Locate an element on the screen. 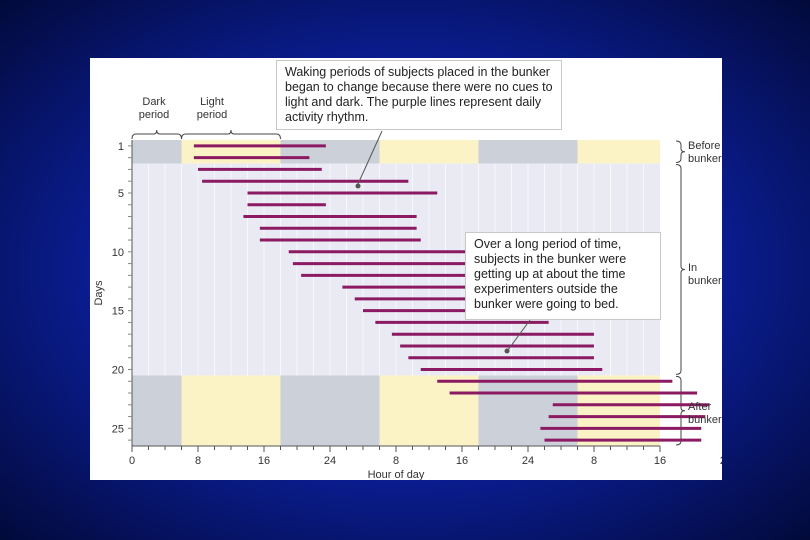 The width and height of the screenshot is (810, 540). dark-period-brace is located at coordinates (156, 134).